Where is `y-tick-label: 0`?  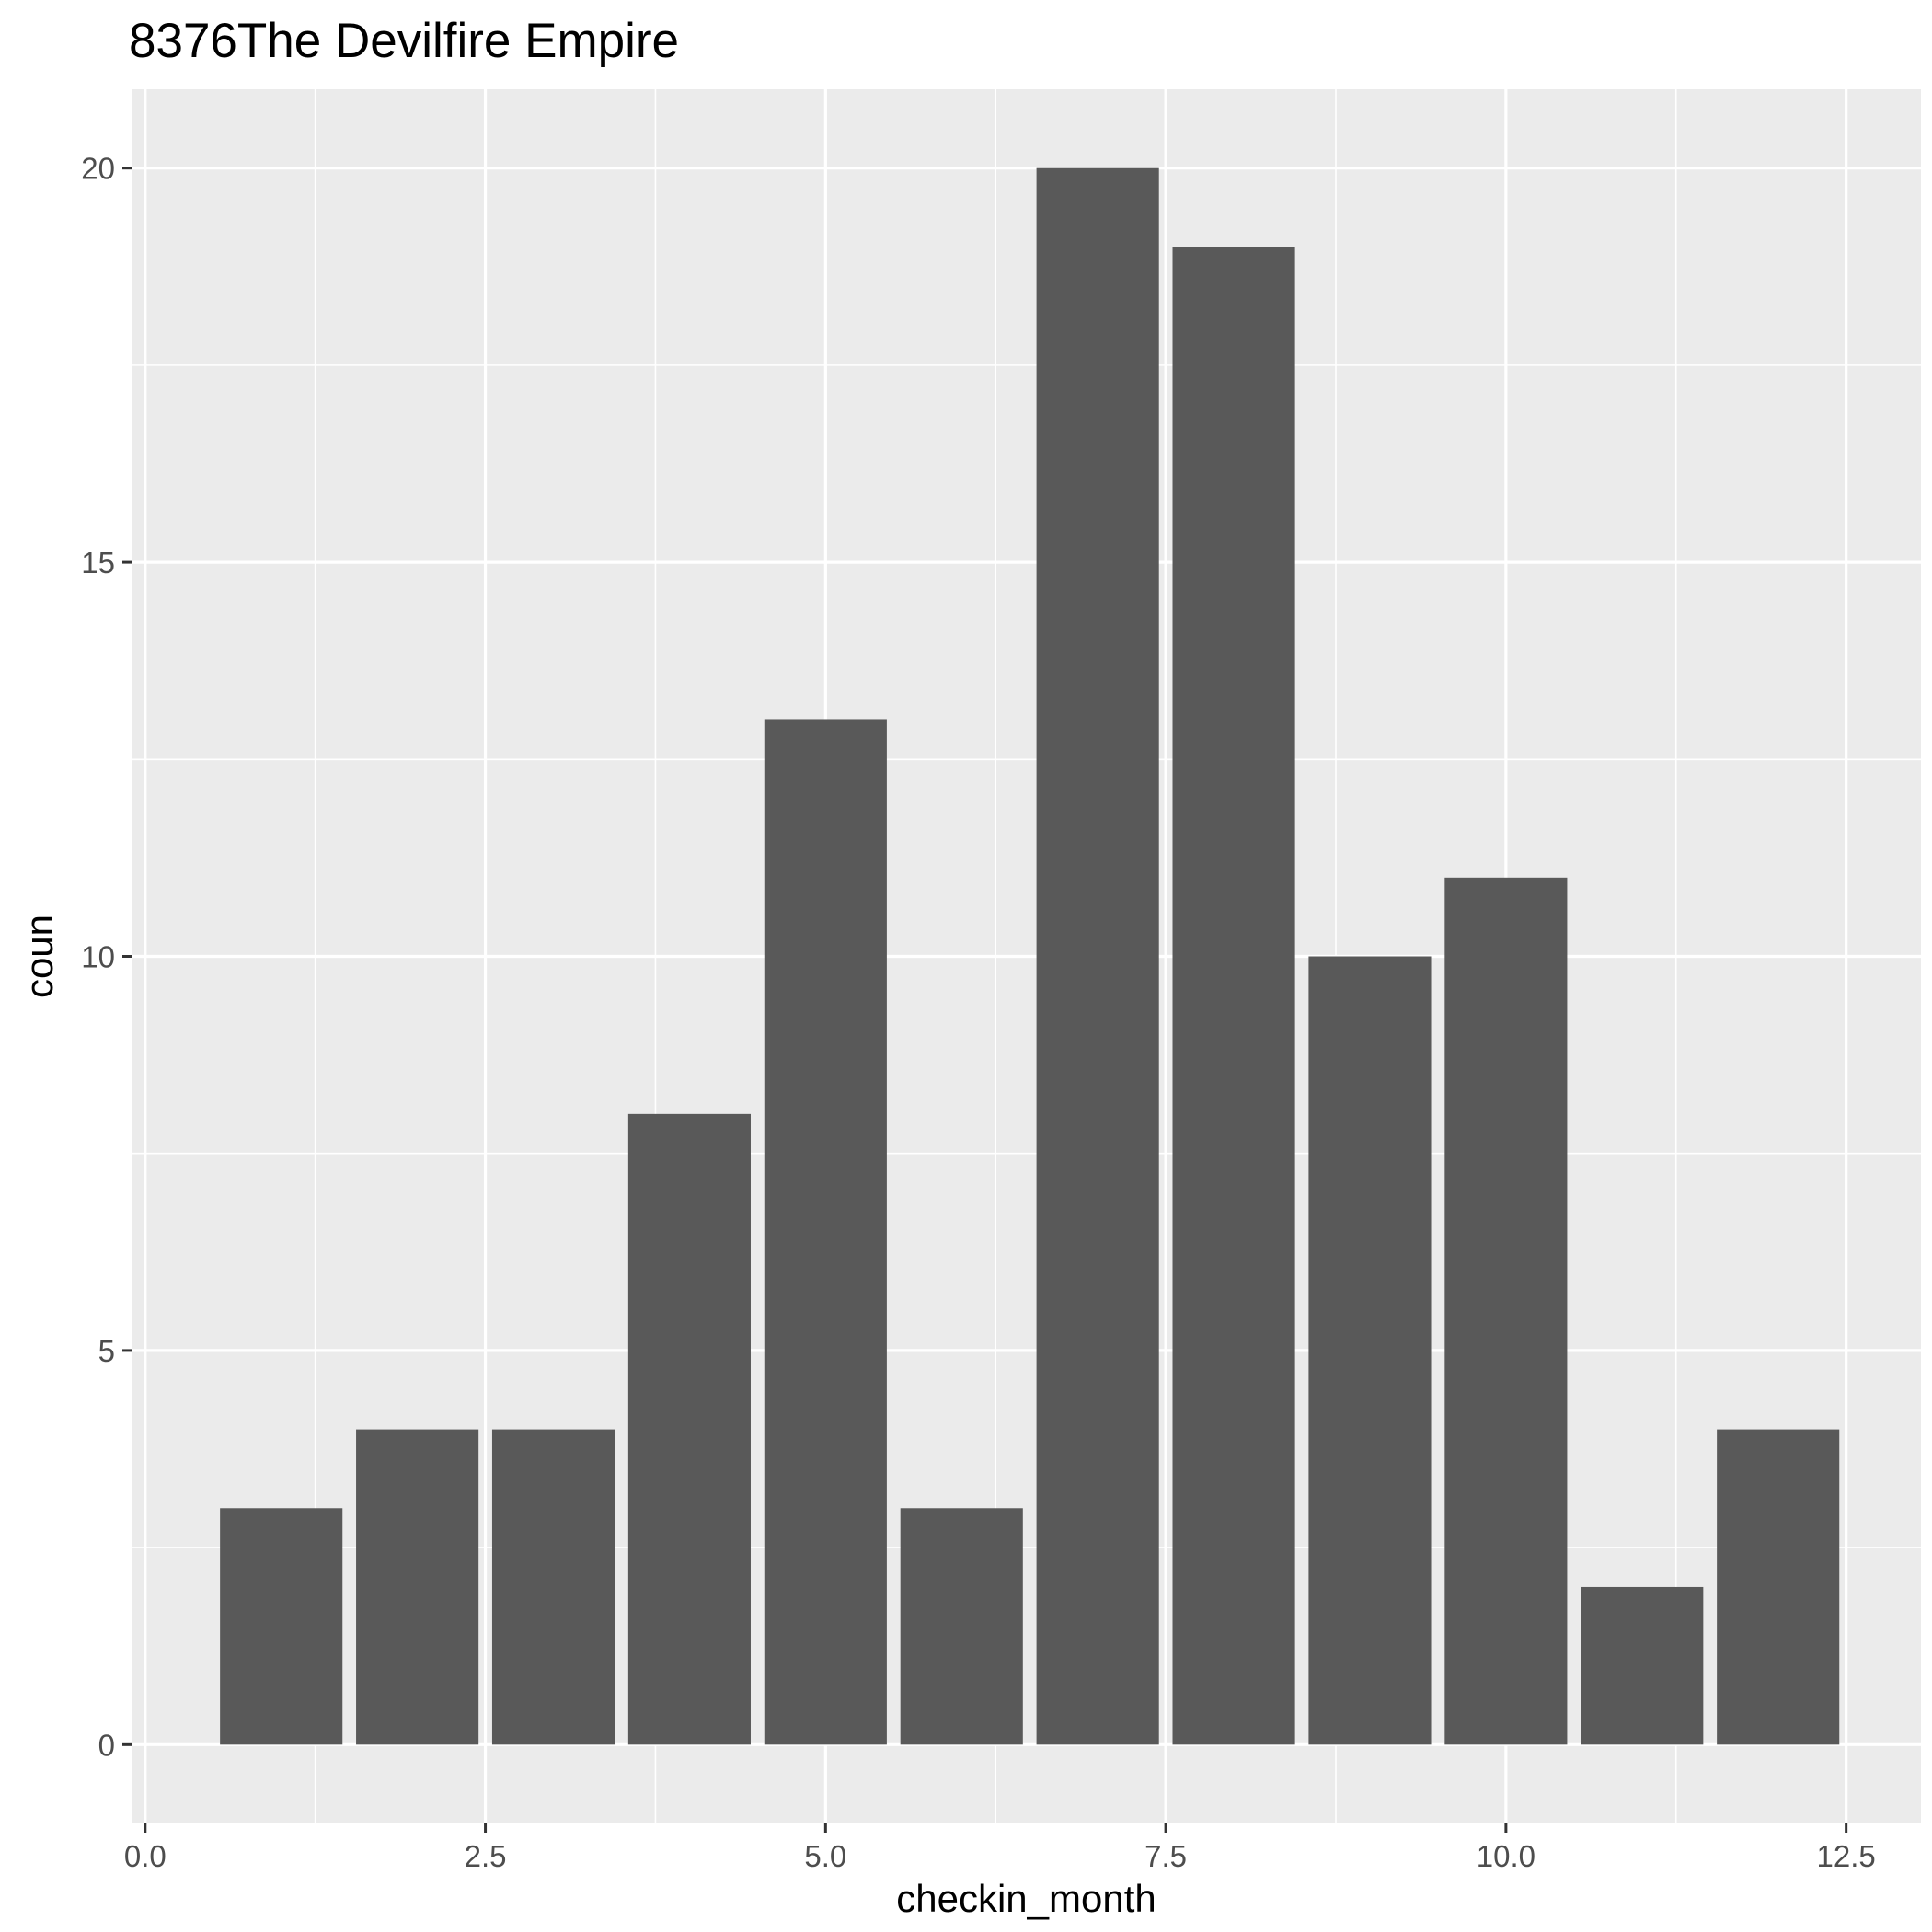 y-tick-label: 0 is located at coordinates (106, 1745).